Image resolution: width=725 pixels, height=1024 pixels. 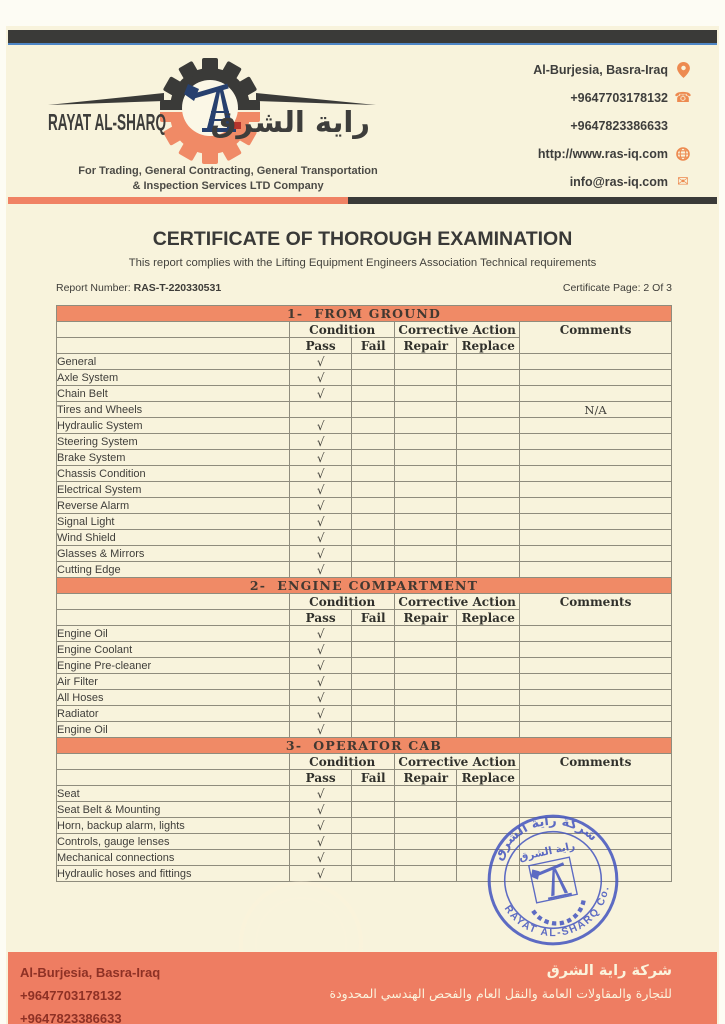 I want to click on contact-text: +9647823386633, so click(x=619, y=126).